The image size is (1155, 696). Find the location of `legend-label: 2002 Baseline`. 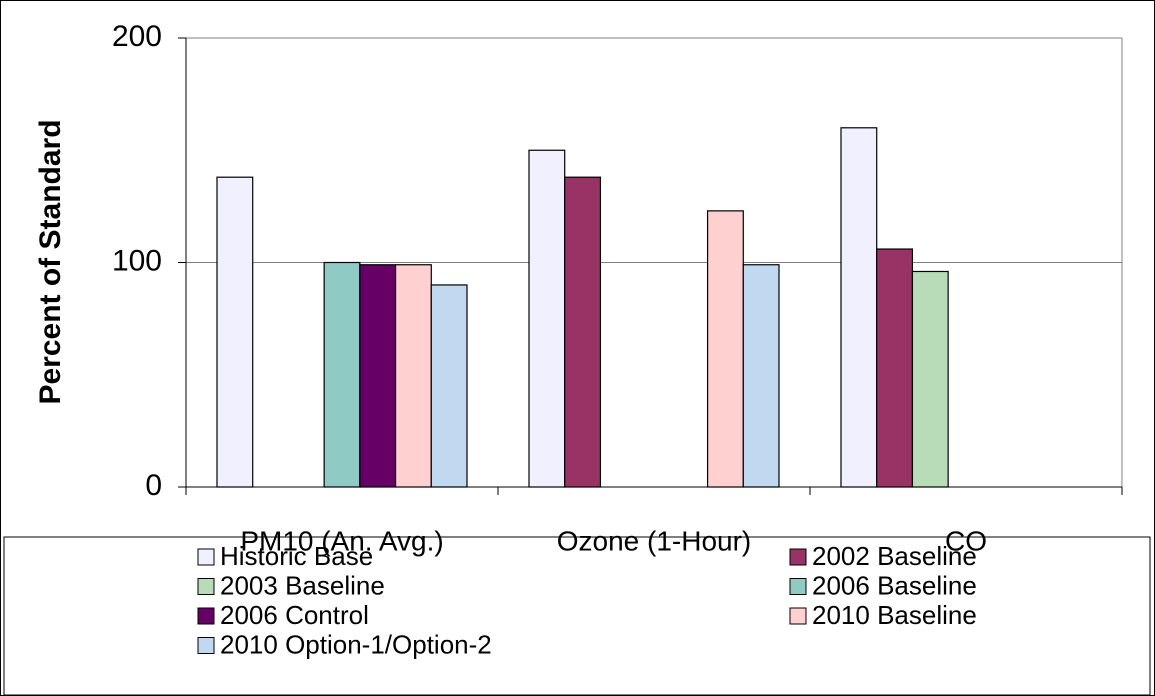

legend-label: 2002 Baseline is located at coordinates (894, 556).